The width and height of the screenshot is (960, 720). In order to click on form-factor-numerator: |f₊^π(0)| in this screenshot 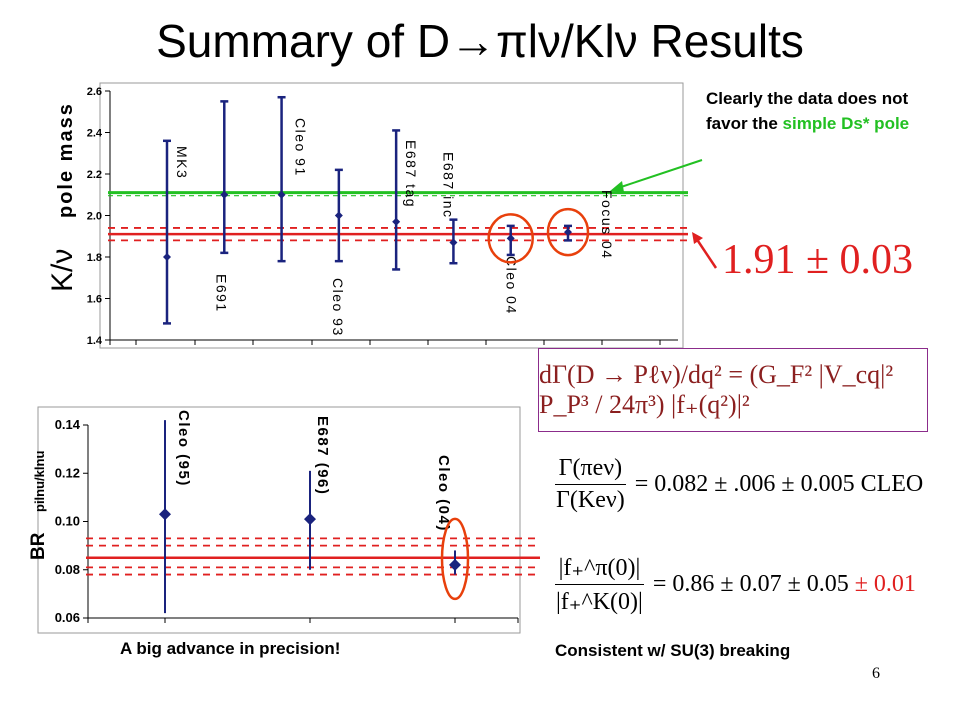, I will do `click(599, 569)`.